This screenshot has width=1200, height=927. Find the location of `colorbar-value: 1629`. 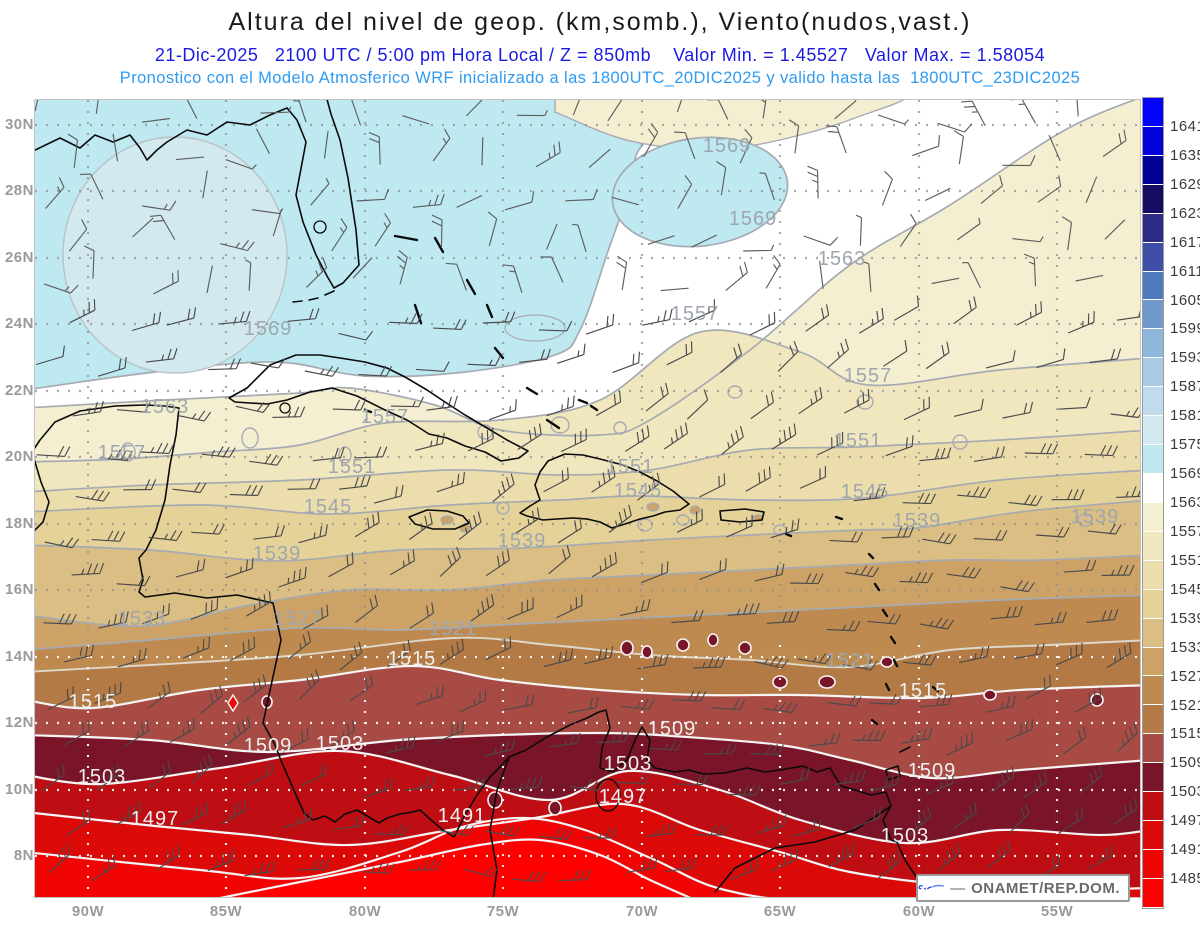

colorbar-value: 1629 is located at coordinates (1185, 184).